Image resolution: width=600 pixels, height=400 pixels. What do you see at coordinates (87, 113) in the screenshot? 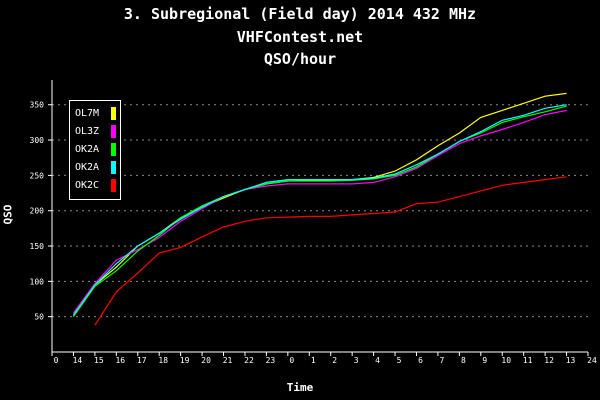
I see `legend-label: OL7M` at bounding box center [87, 113].